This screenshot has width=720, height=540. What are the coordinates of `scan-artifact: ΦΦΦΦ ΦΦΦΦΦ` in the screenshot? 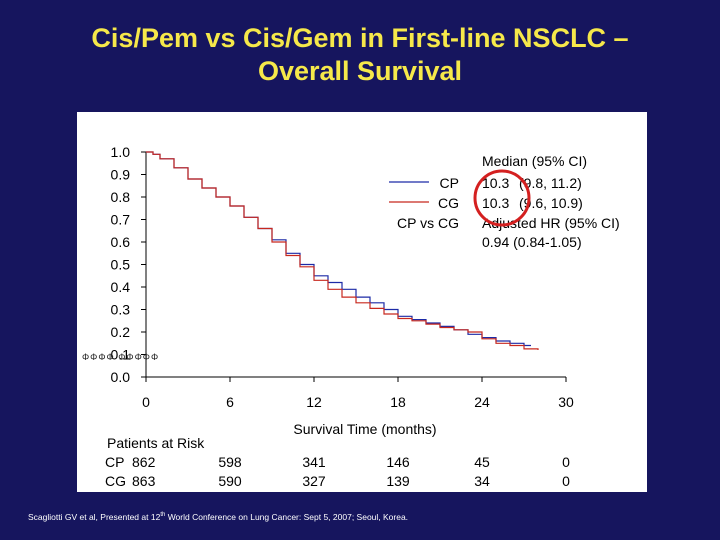 It's located at (120, 357).